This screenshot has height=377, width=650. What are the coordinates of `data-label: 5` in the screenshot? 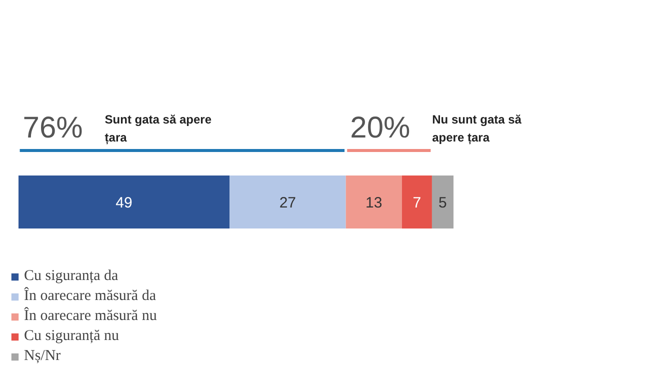 It's located at (442, 203).